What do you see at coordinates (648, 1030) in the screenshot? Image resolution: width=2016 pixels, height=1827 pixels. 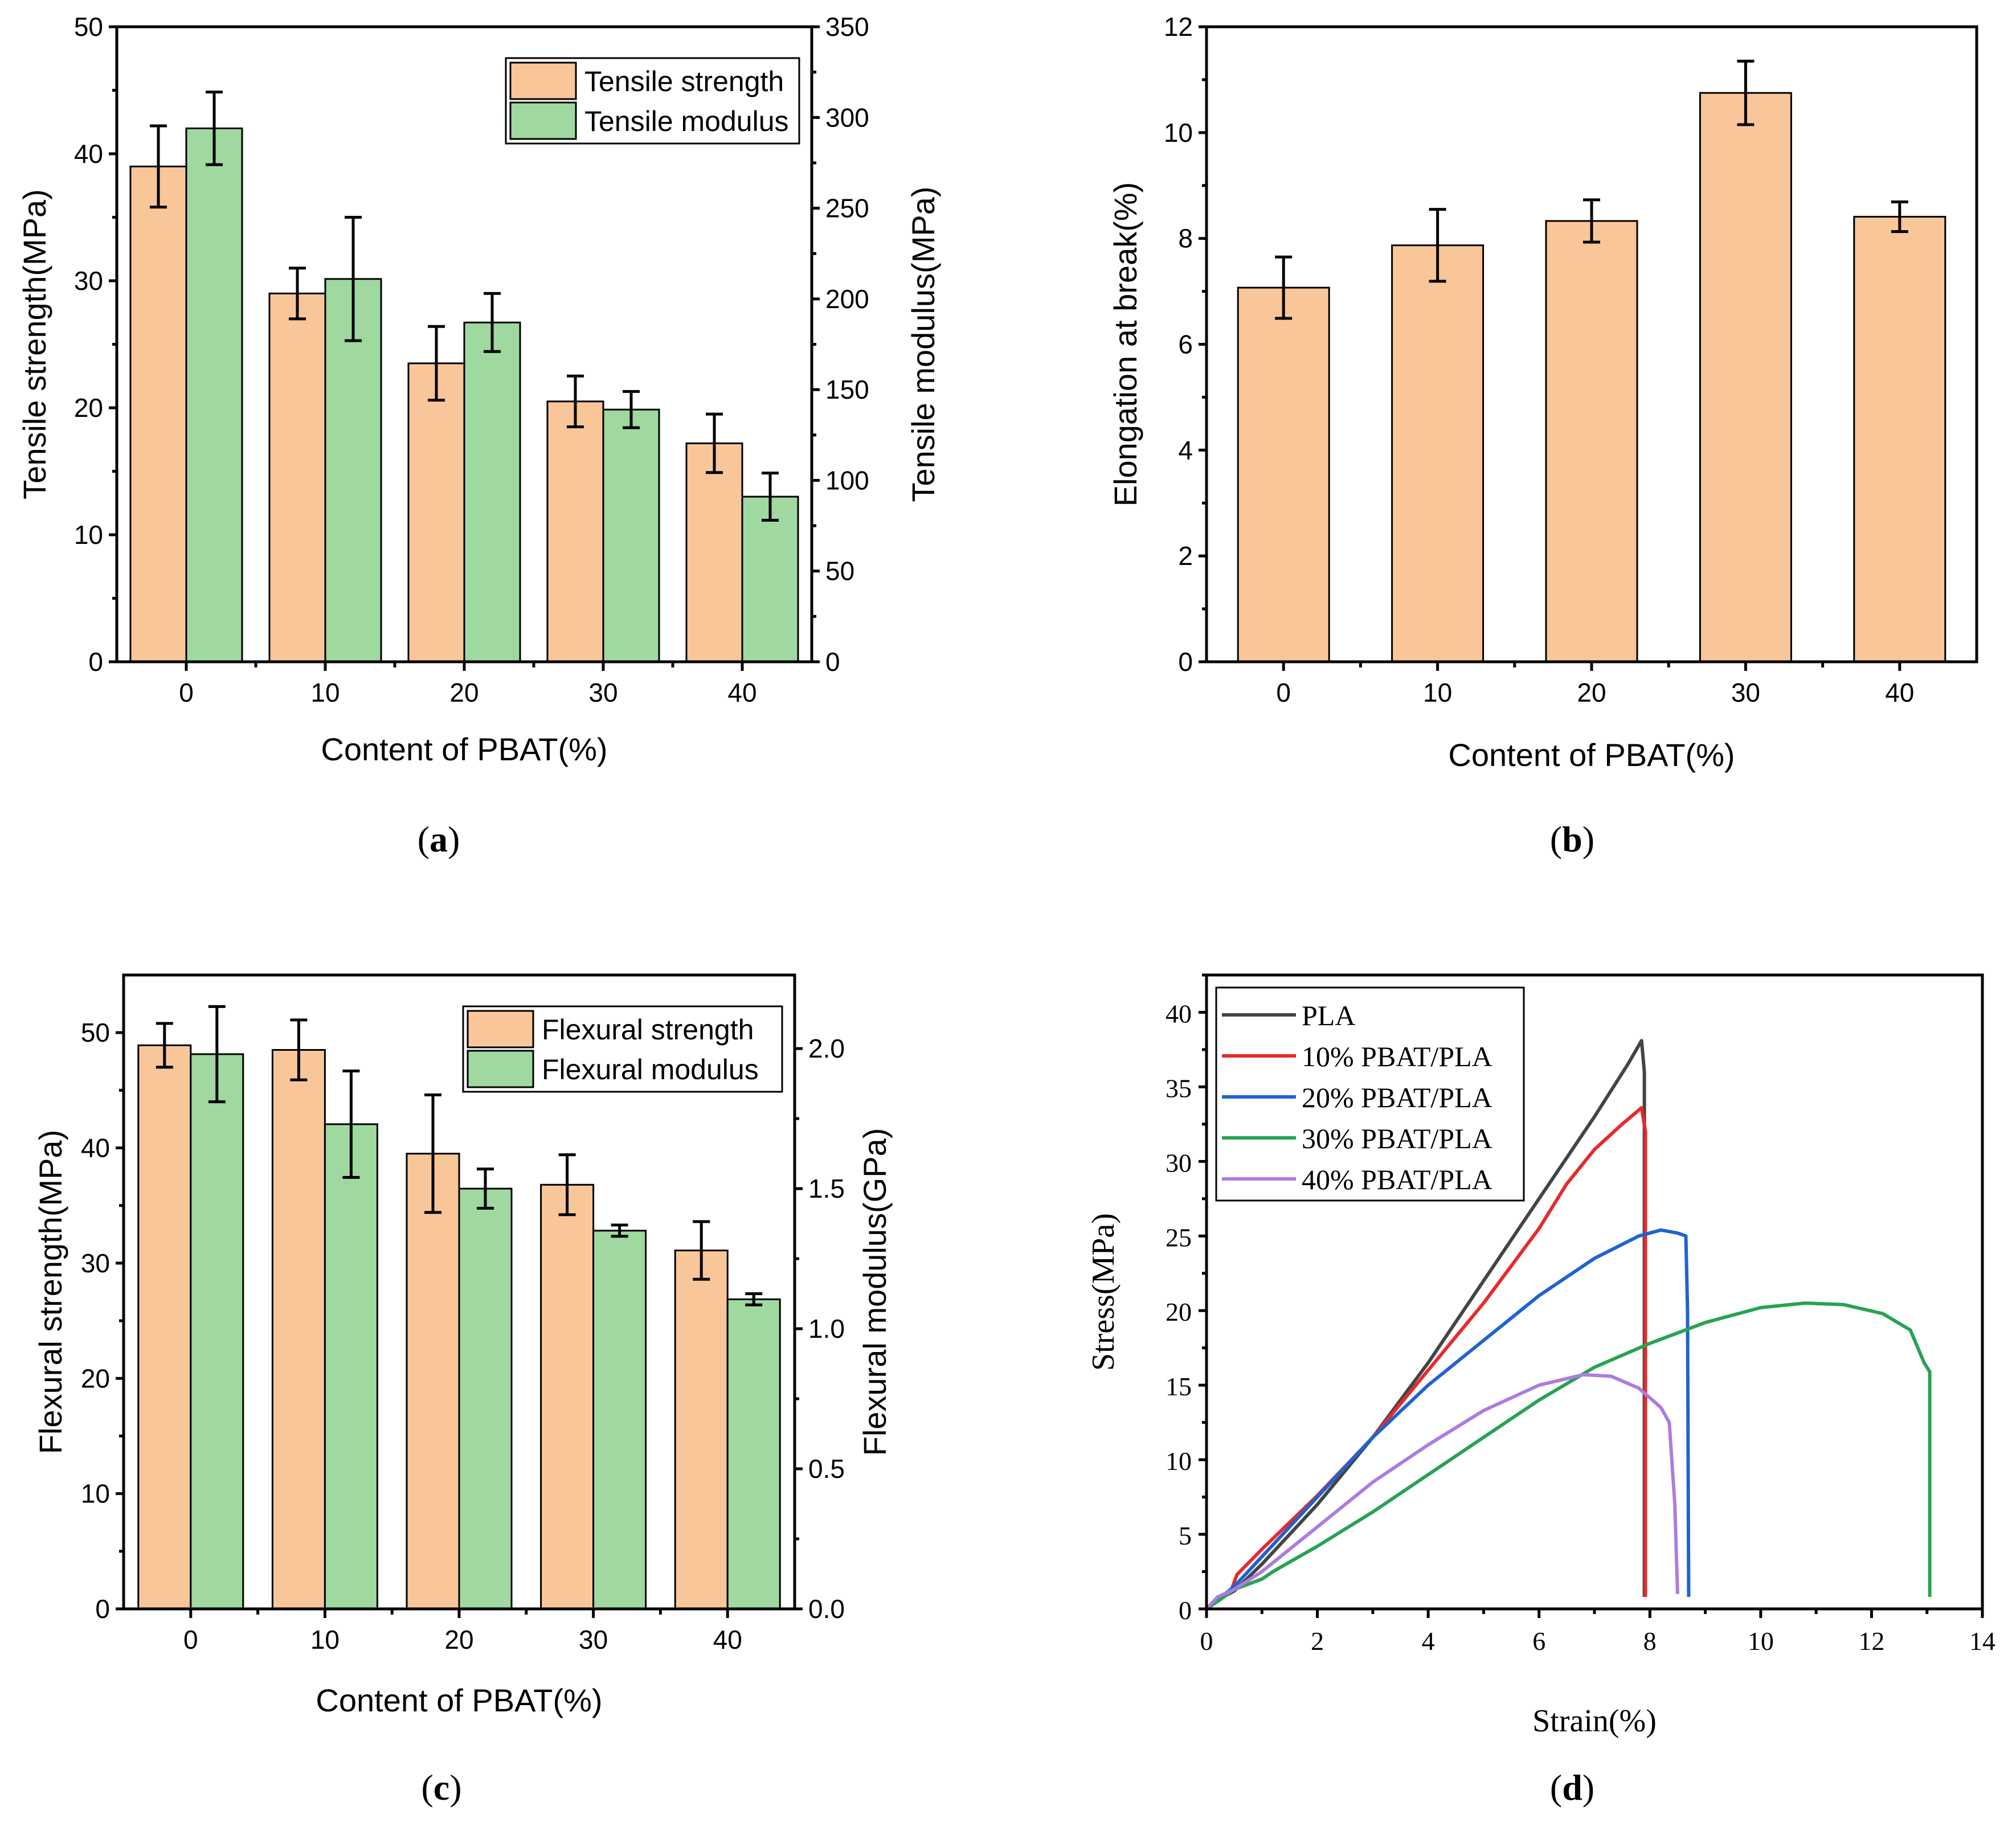 I see `legend-label: Flexural strength` at bounding box center [648, 1030].